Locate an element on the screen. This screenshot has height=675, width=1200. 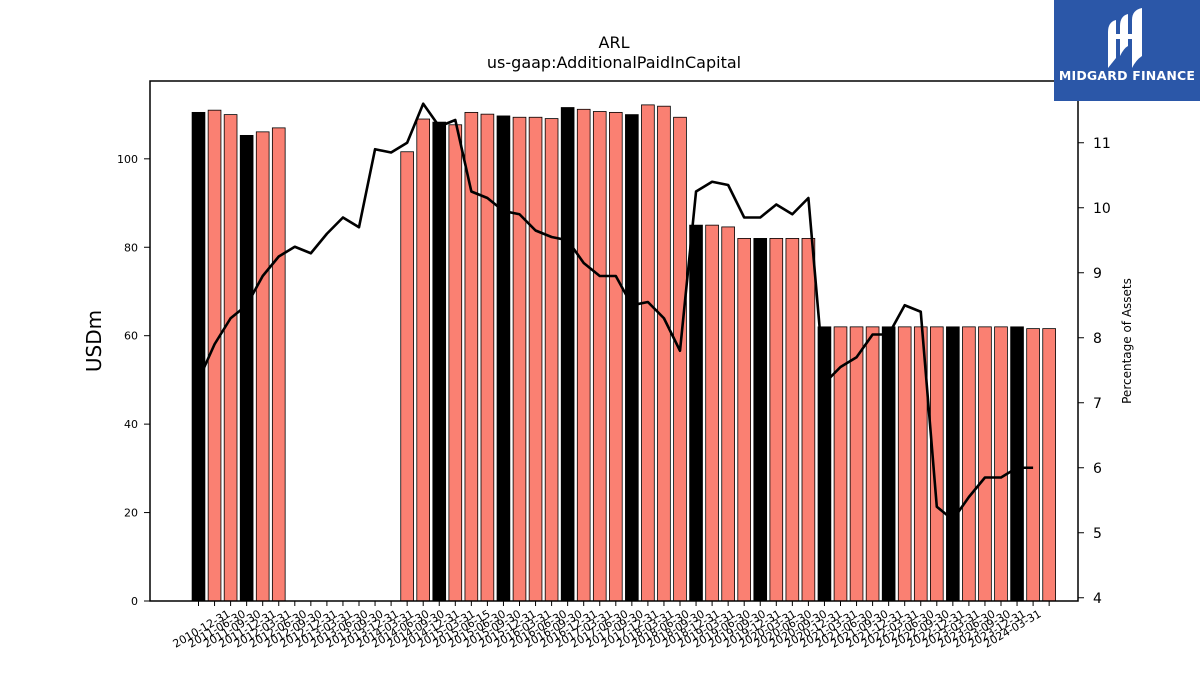
y-tick-label: 100 is located at coordinates (127, 159).